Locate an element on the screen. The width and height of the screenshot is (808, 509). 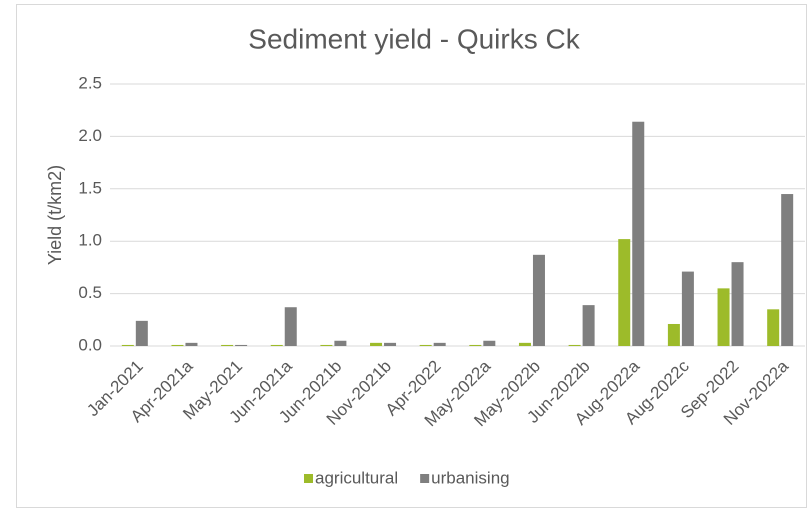
y-tick-label: 0.0 is located at coordinates (90, 344).